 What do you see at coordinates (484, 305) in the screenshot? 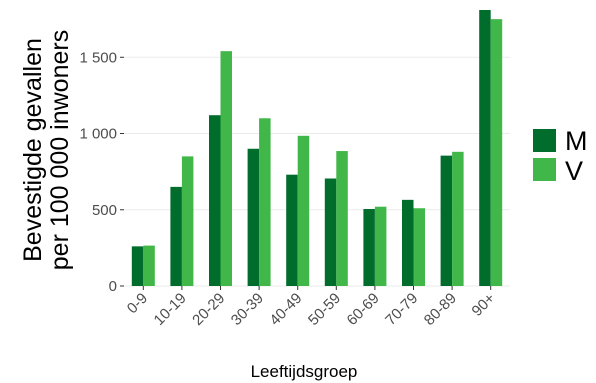
I see `x-tick-label: 90+` at bounding box center [484, 305].